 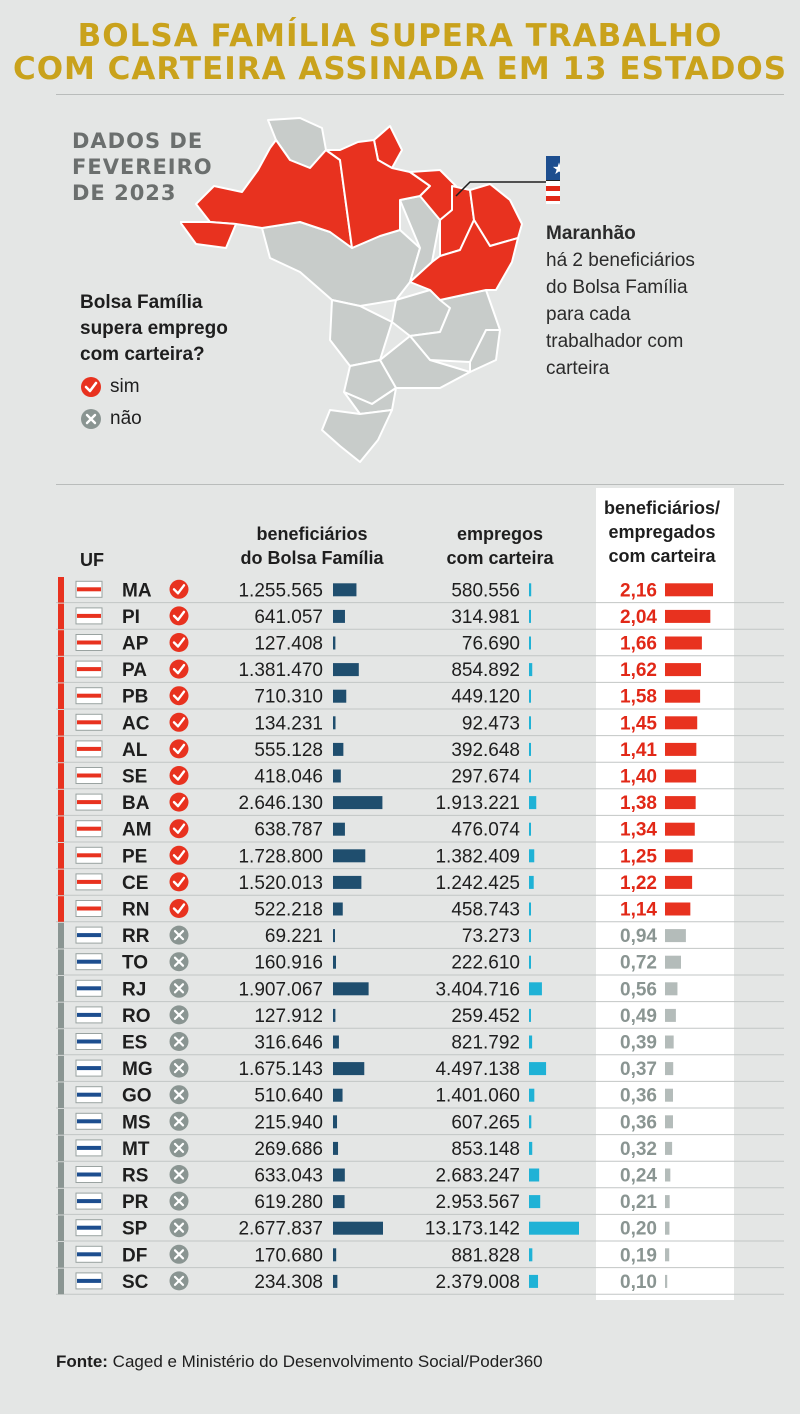 What do you see at coordinates (491, 644) in the screenshot?
I see `jobs-value-ap: 76.690` at bounding box center [491, 644].